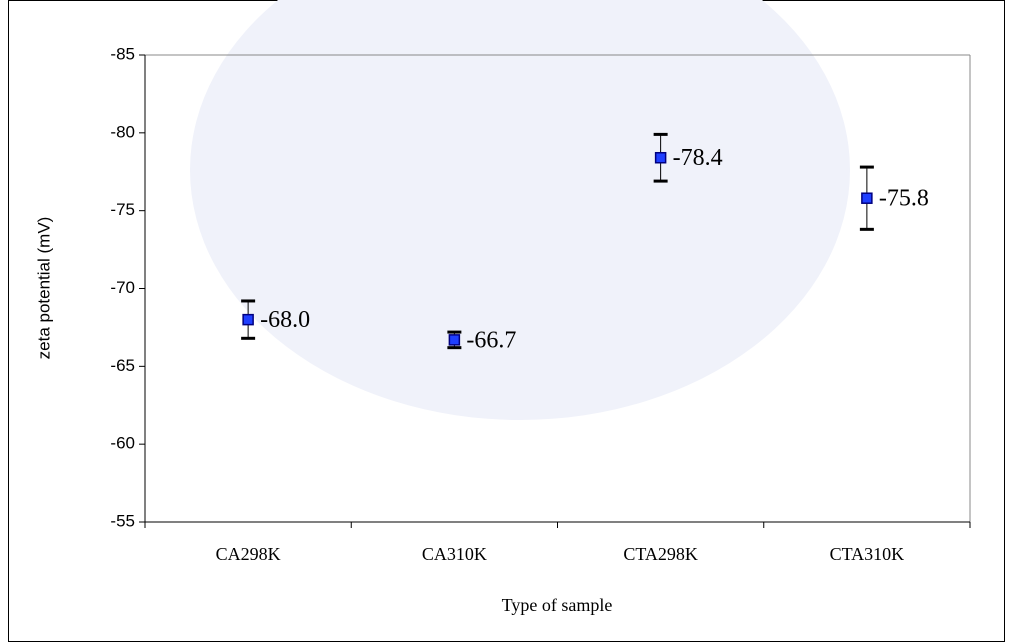 Image resolution: width=1012 pixels, height=642 pixels. Describe the element at coordinates (557, 605) in the screenshot. I see `x-axis-title: Type of sample` at that location.